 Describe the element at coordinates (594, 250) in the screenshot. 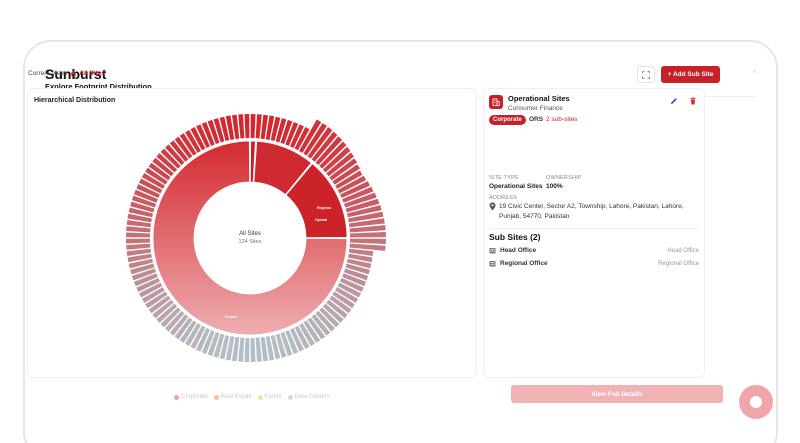

I see `subsite-row: Head Office Head Office` at that location.